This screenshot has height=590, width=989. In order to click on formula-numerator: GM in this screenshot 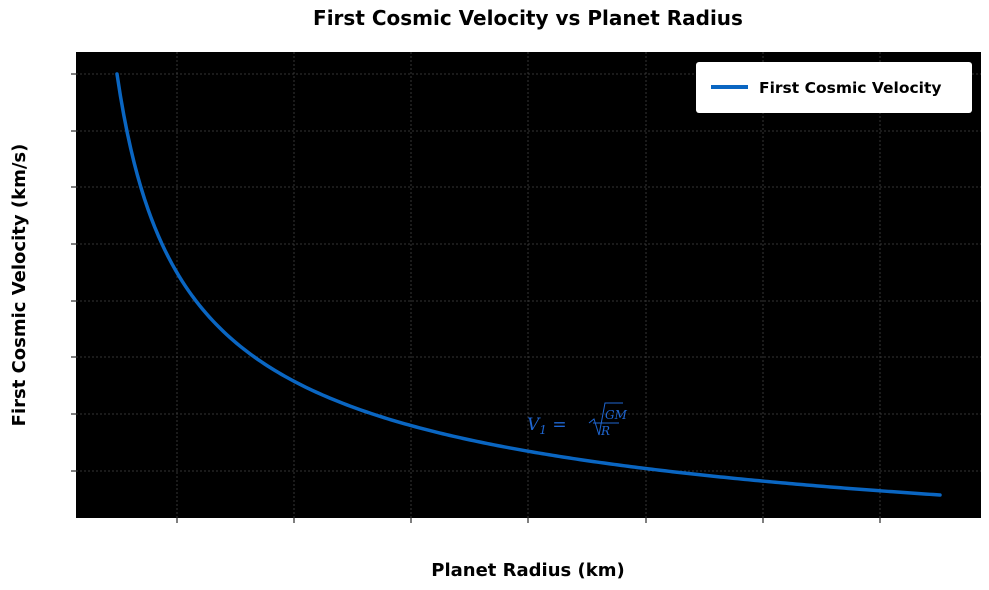, I will do `click(616, 415)`.